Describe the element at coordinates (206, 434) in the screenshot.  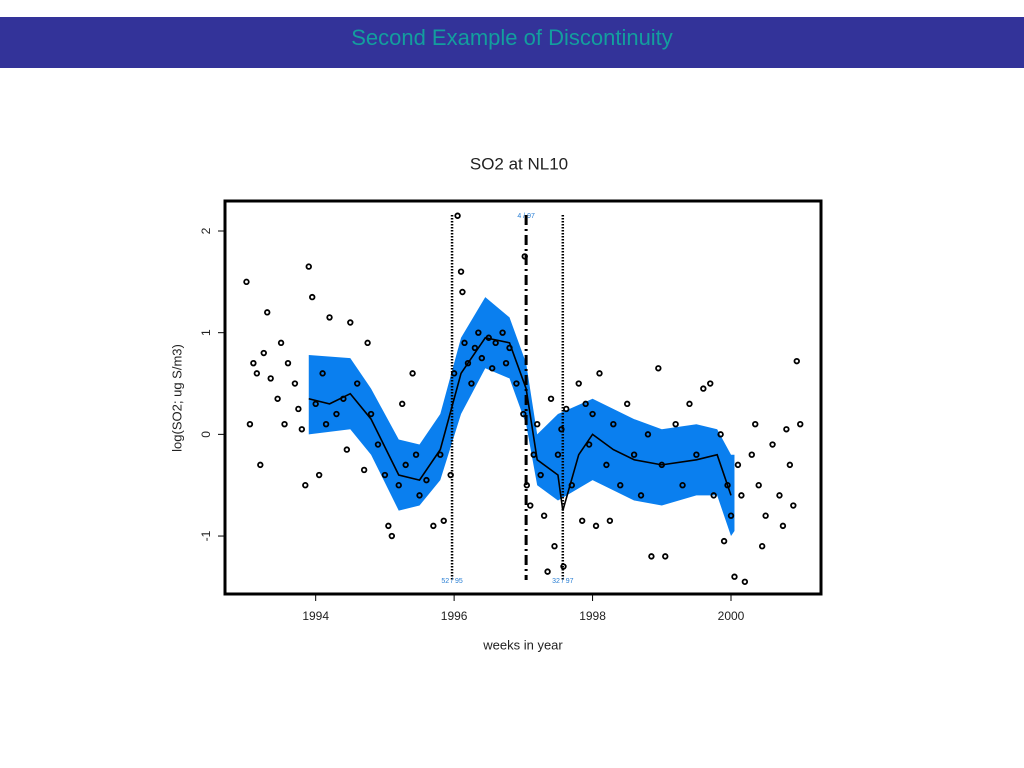
I see `y-tick-label: 0` at that location.